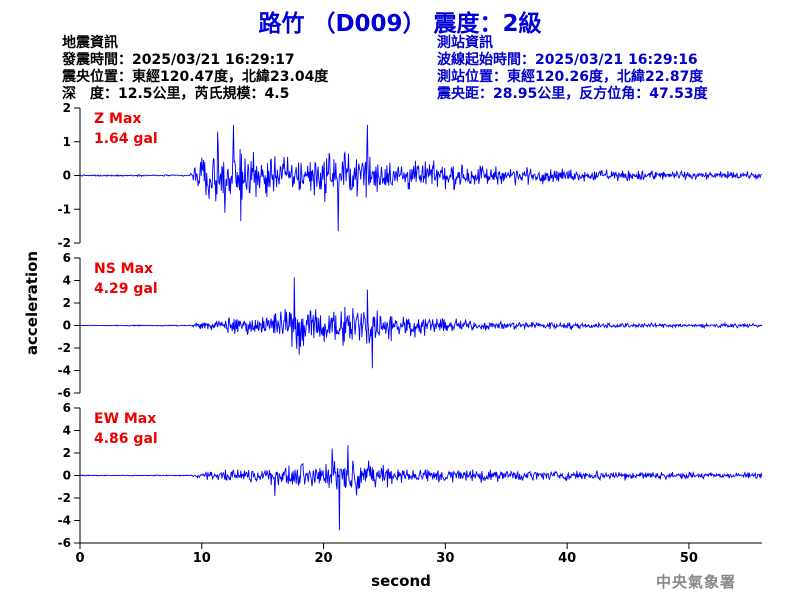  What do you see at coordinates (126, 139) in the screenshot?
I see `max-value-z: 1.64 gal` at bounding box center [126, 139].